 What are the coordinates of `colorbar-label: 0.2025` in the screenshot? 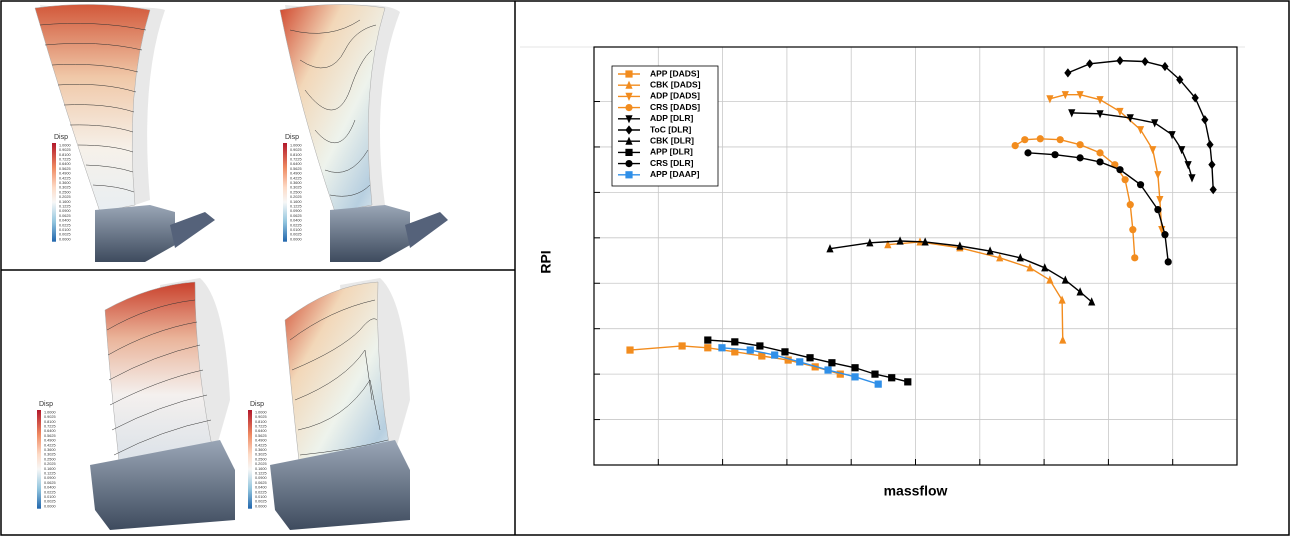 It's located at (50, 464).